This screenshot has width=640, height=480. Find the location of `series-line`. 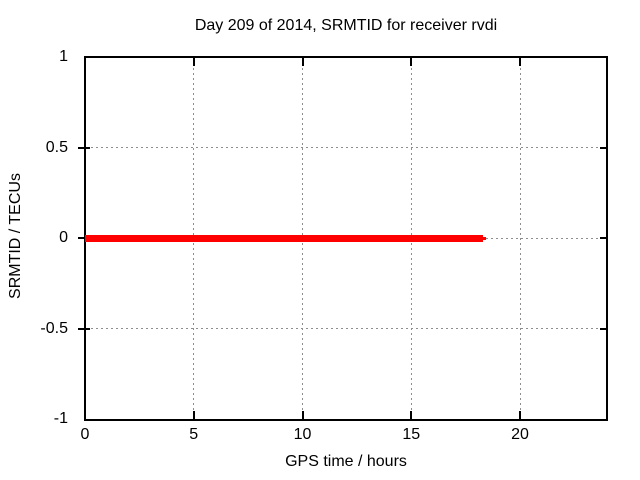

series-line is located at coordinates (284, 238).